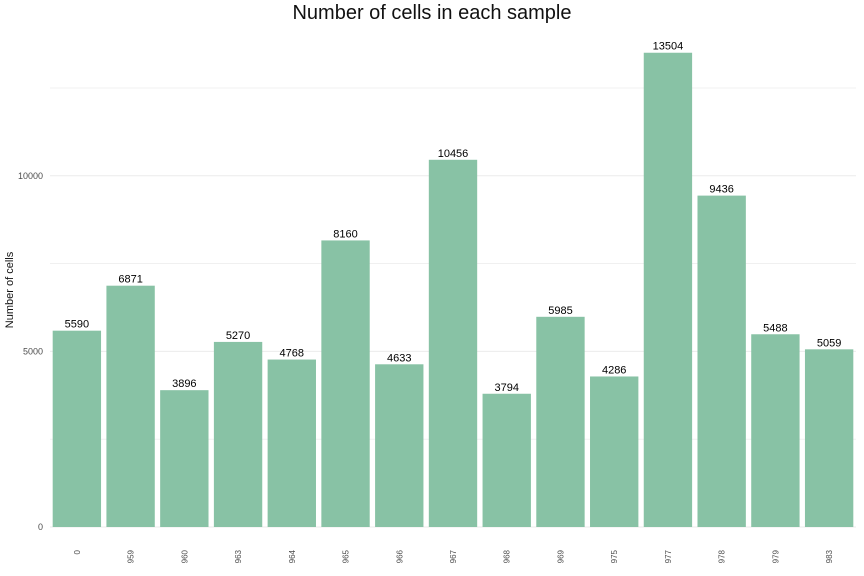  Describe the element at coordinates (560, 556) in the screenshot. I see `x-tick-label: 969` at that location.